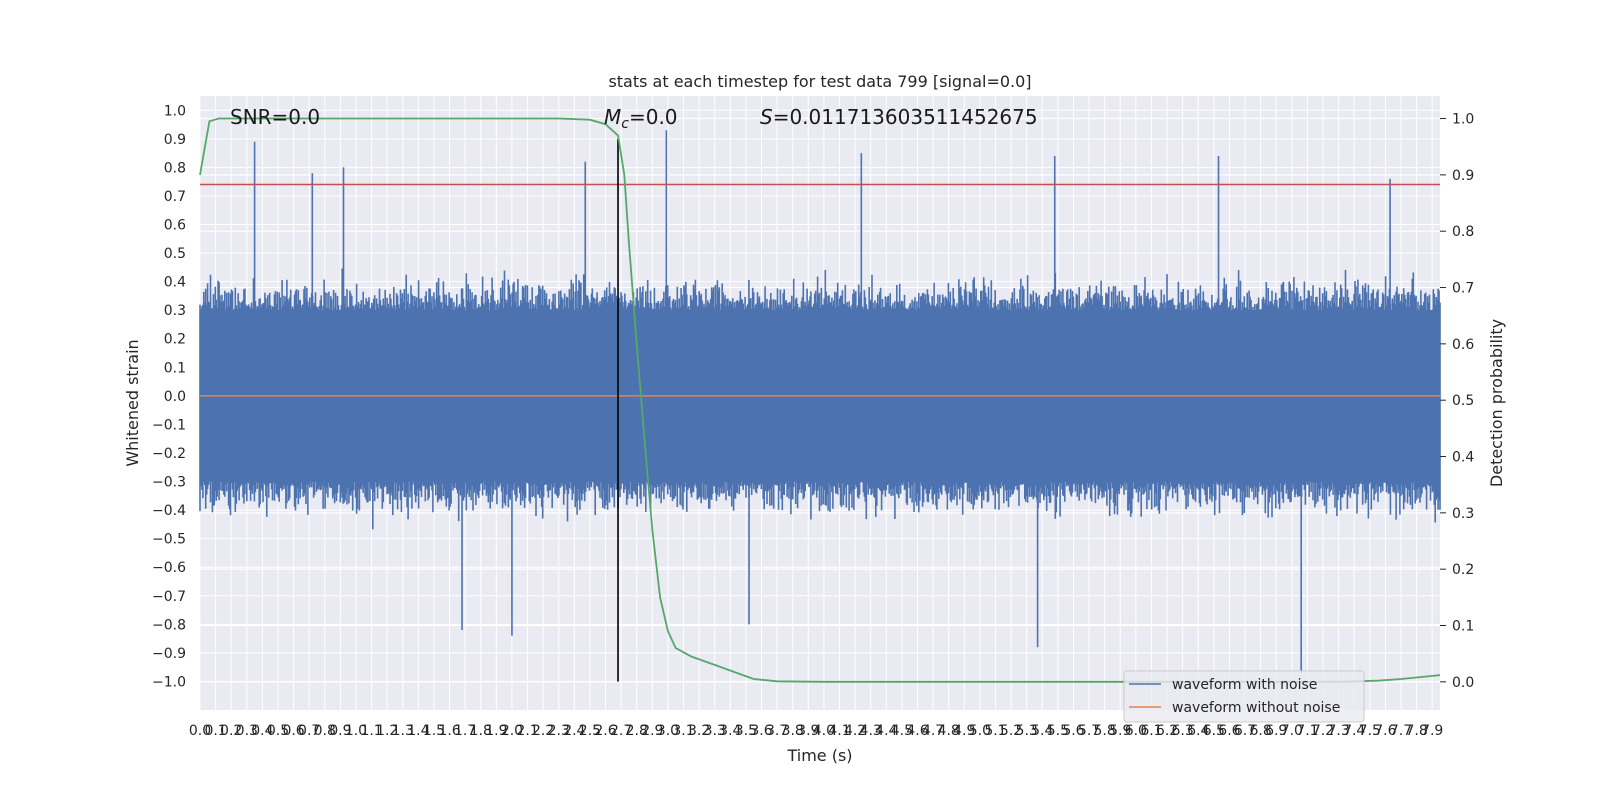 The width and height of the screenshot is (1600, 800). Describe the element at coordinates (1229, 731) in the screenshot. I see `x-tick-label: 6.6` at that location.